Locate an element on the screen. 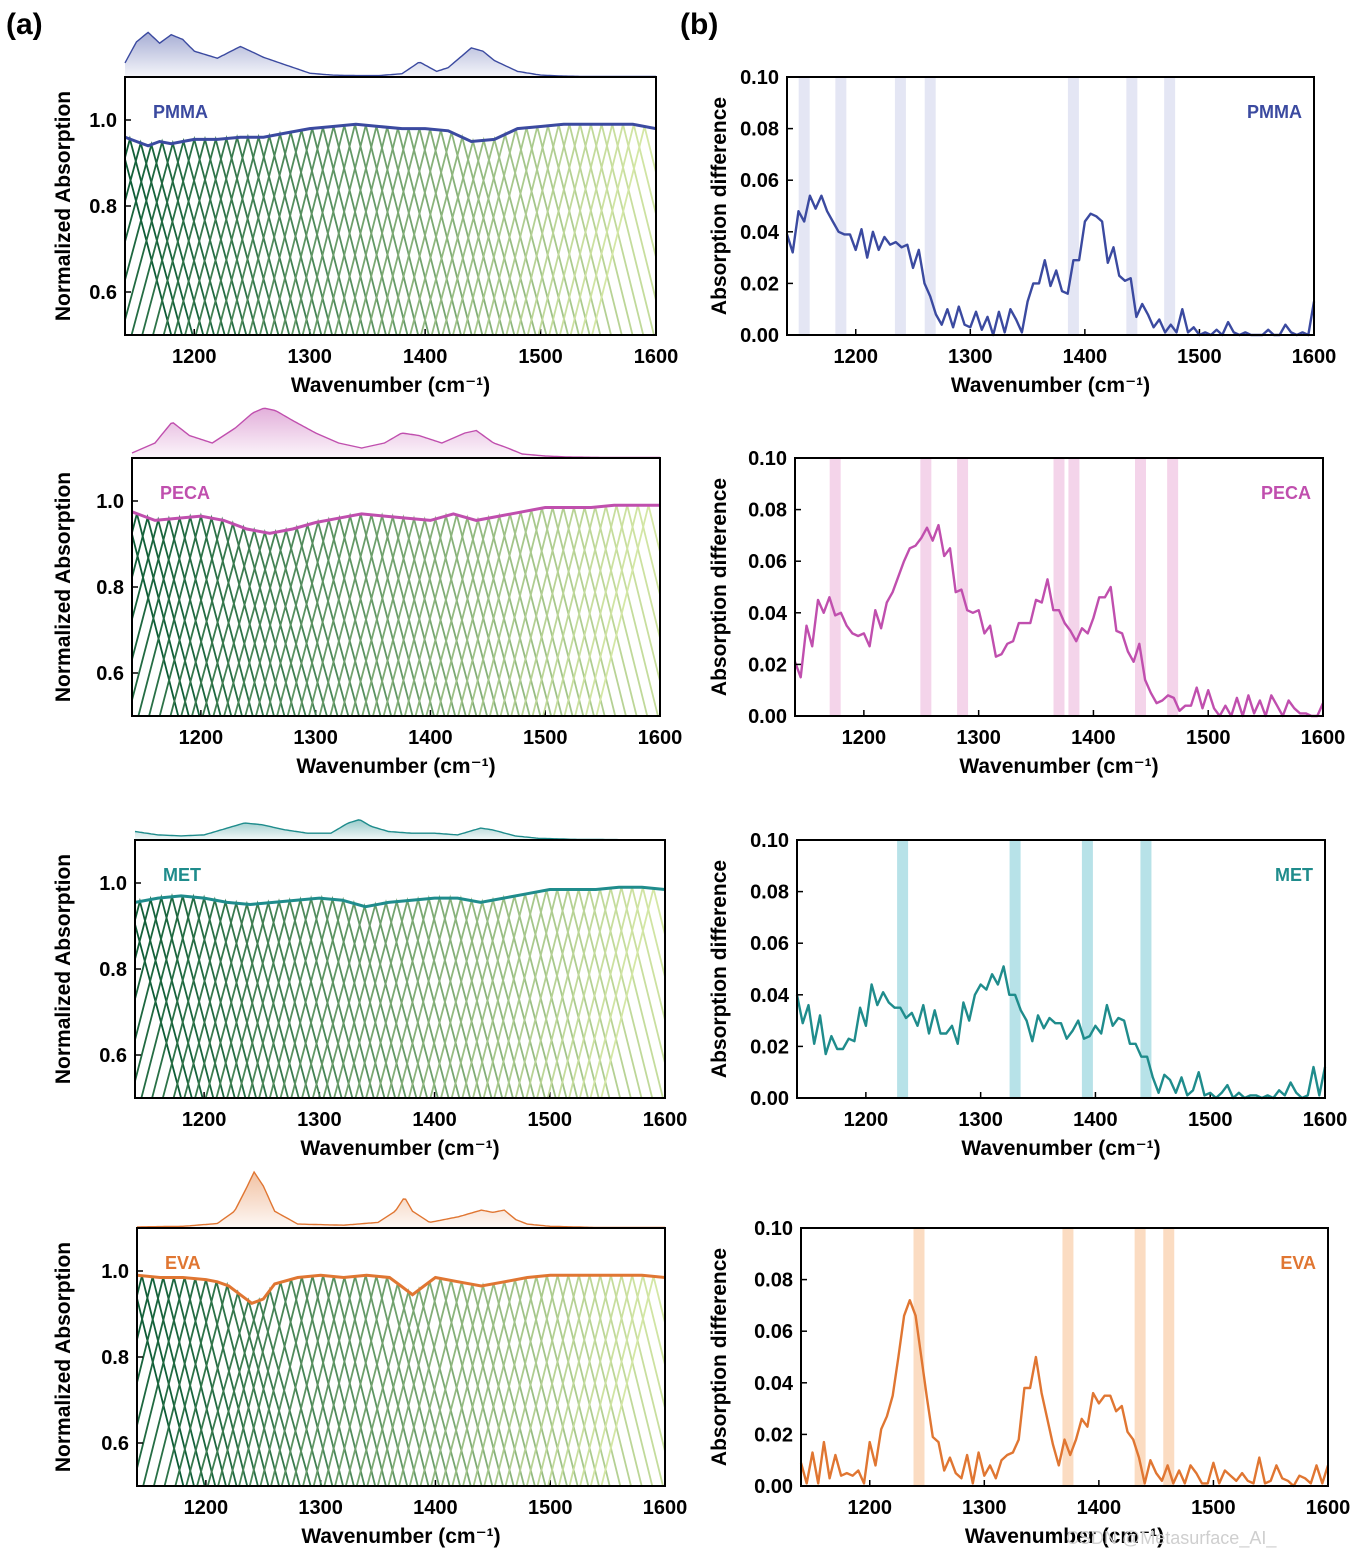  a-peca-ytick-label: 0.8 is located at coordinates (110, 588).